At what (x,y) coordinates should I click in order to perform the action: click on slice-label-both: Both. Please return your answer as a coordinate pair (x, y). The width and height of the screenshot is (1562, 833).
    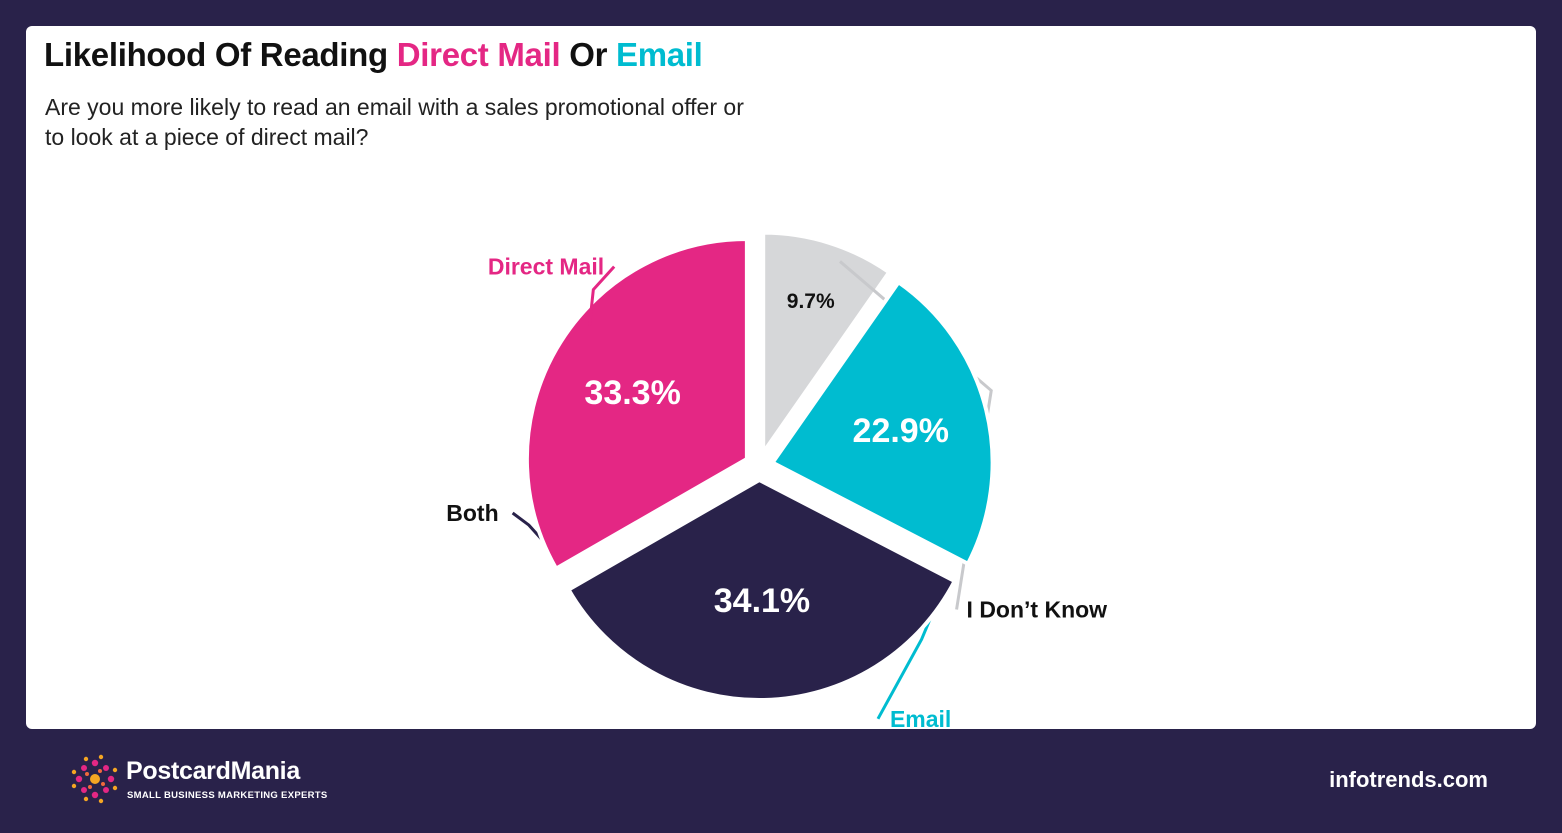
    Looking at the image, I should click on (472, 513).